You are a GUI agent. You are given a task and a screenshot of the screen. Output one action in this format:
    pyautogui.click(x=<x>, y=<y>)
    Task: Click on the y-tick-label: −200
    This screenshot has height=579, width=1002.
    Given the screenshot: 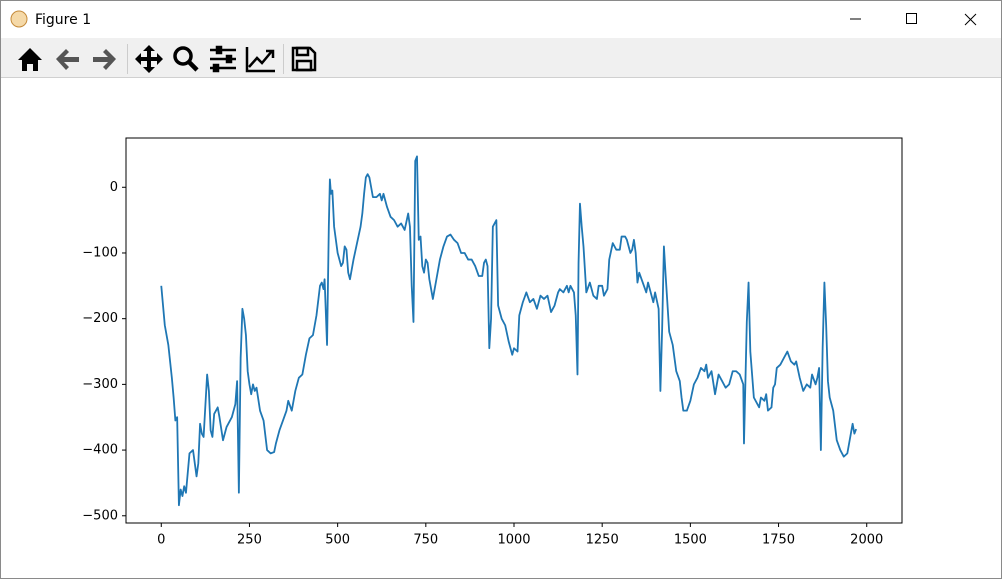 What is the action you would take?
    pyautogui.click(x=100, y=318)
    